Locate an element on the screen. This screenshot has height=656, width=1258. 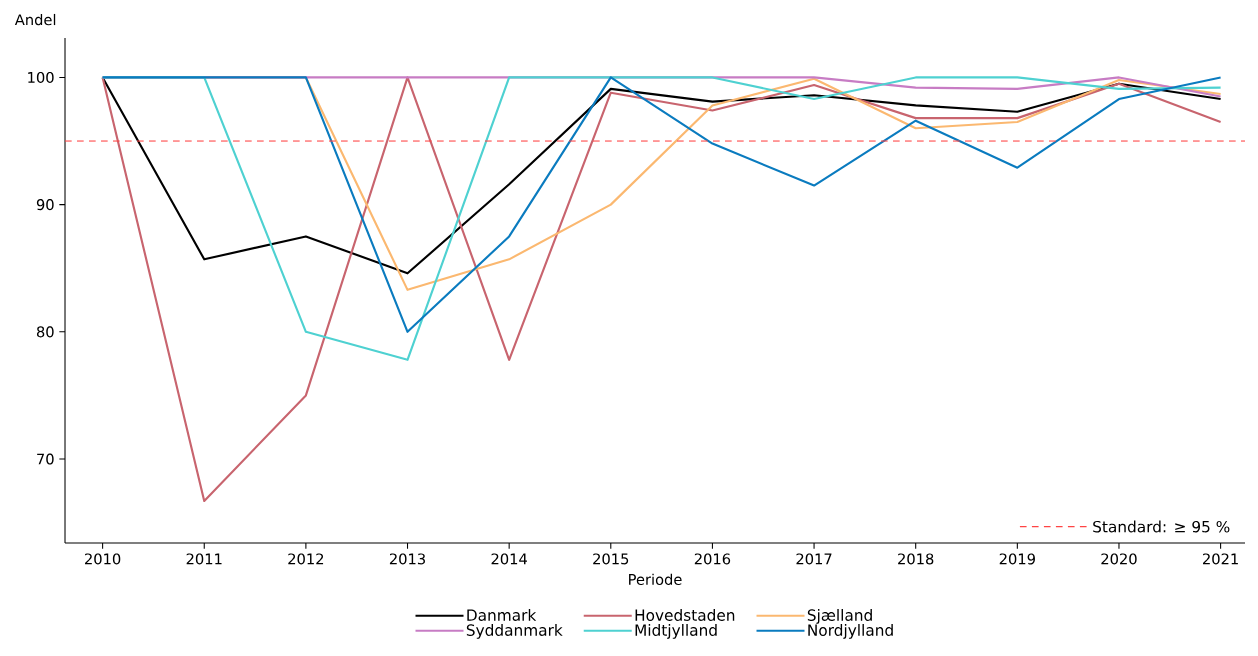
x-tick-label: 2018 is located at coordinates (916, 559).